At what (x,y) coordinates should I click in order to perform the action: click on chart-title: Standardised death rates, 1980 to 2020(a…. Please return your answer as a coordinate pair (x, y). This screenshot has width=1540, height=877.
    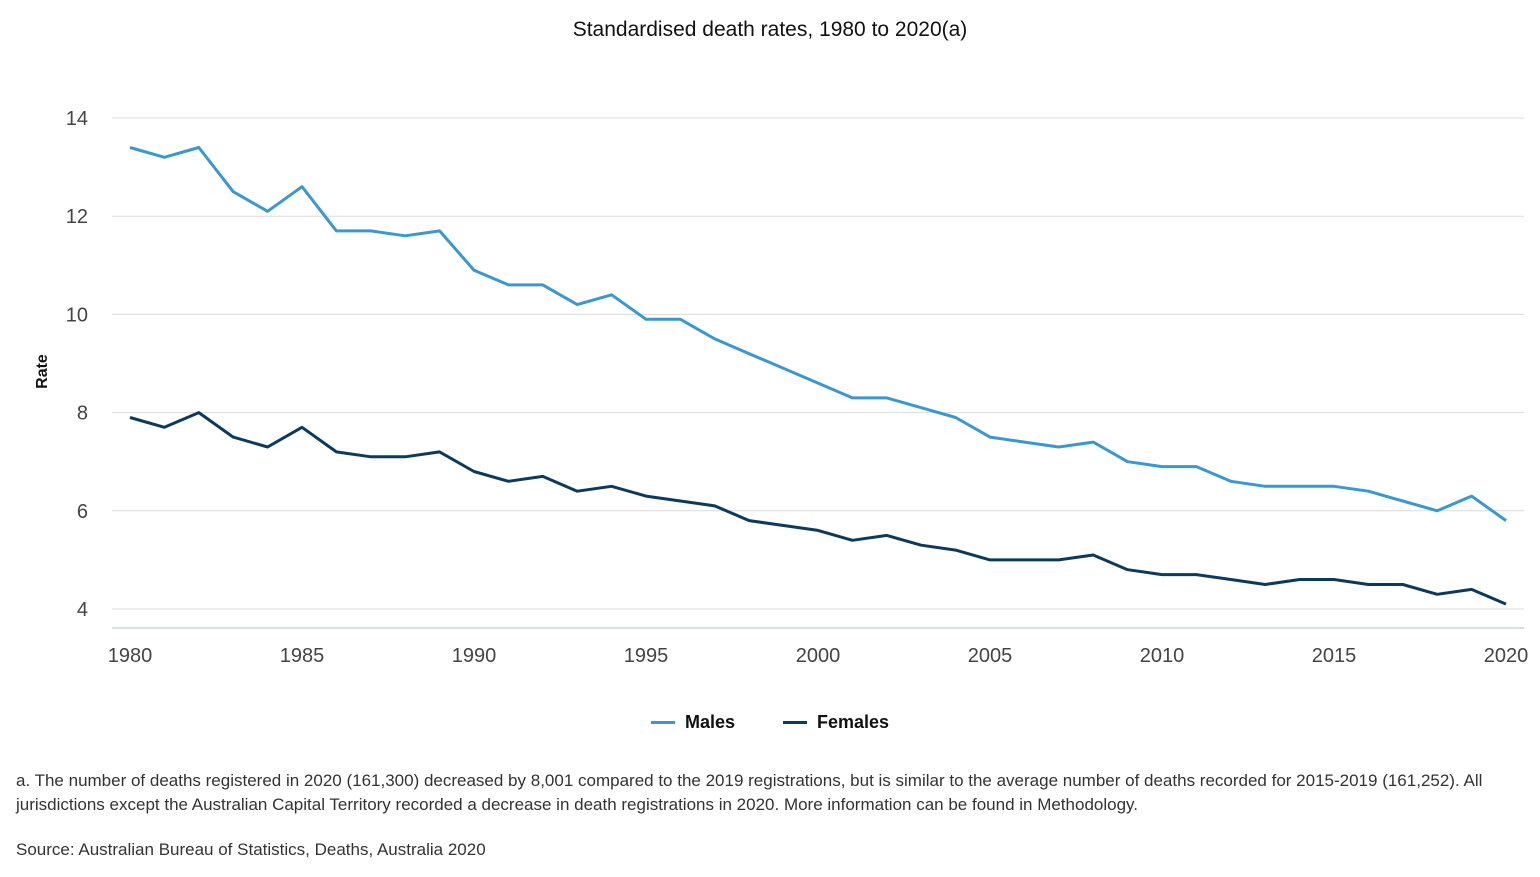
    Looking at the image, I should click on (770, 29).